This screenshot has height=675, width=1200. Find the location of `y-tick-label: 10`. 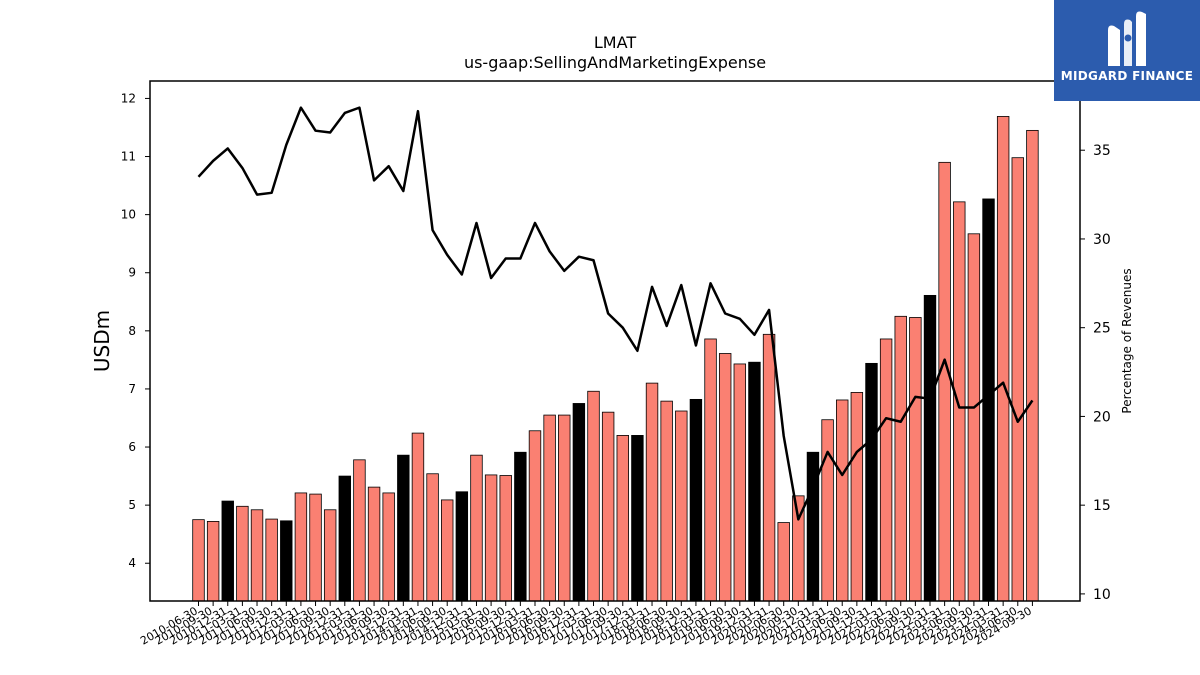

y-tick-label: 10 is located at coordinates (128, 215).